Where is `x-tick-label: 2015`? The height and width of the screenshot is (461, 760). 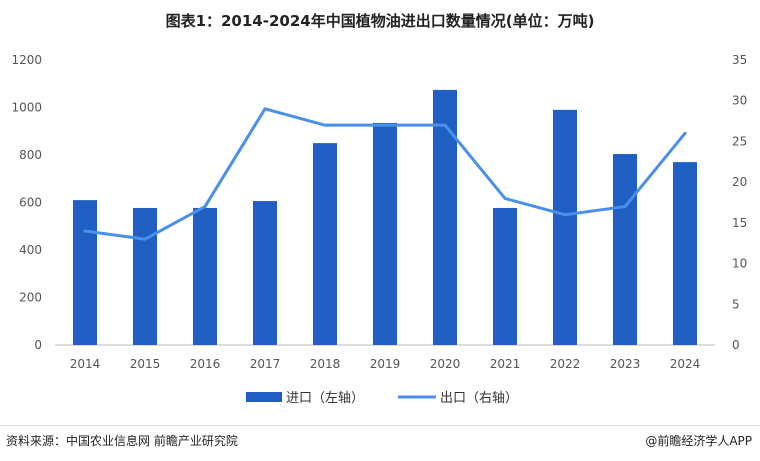 x-tick-label: 2015 is located at coordinates (145, 364).